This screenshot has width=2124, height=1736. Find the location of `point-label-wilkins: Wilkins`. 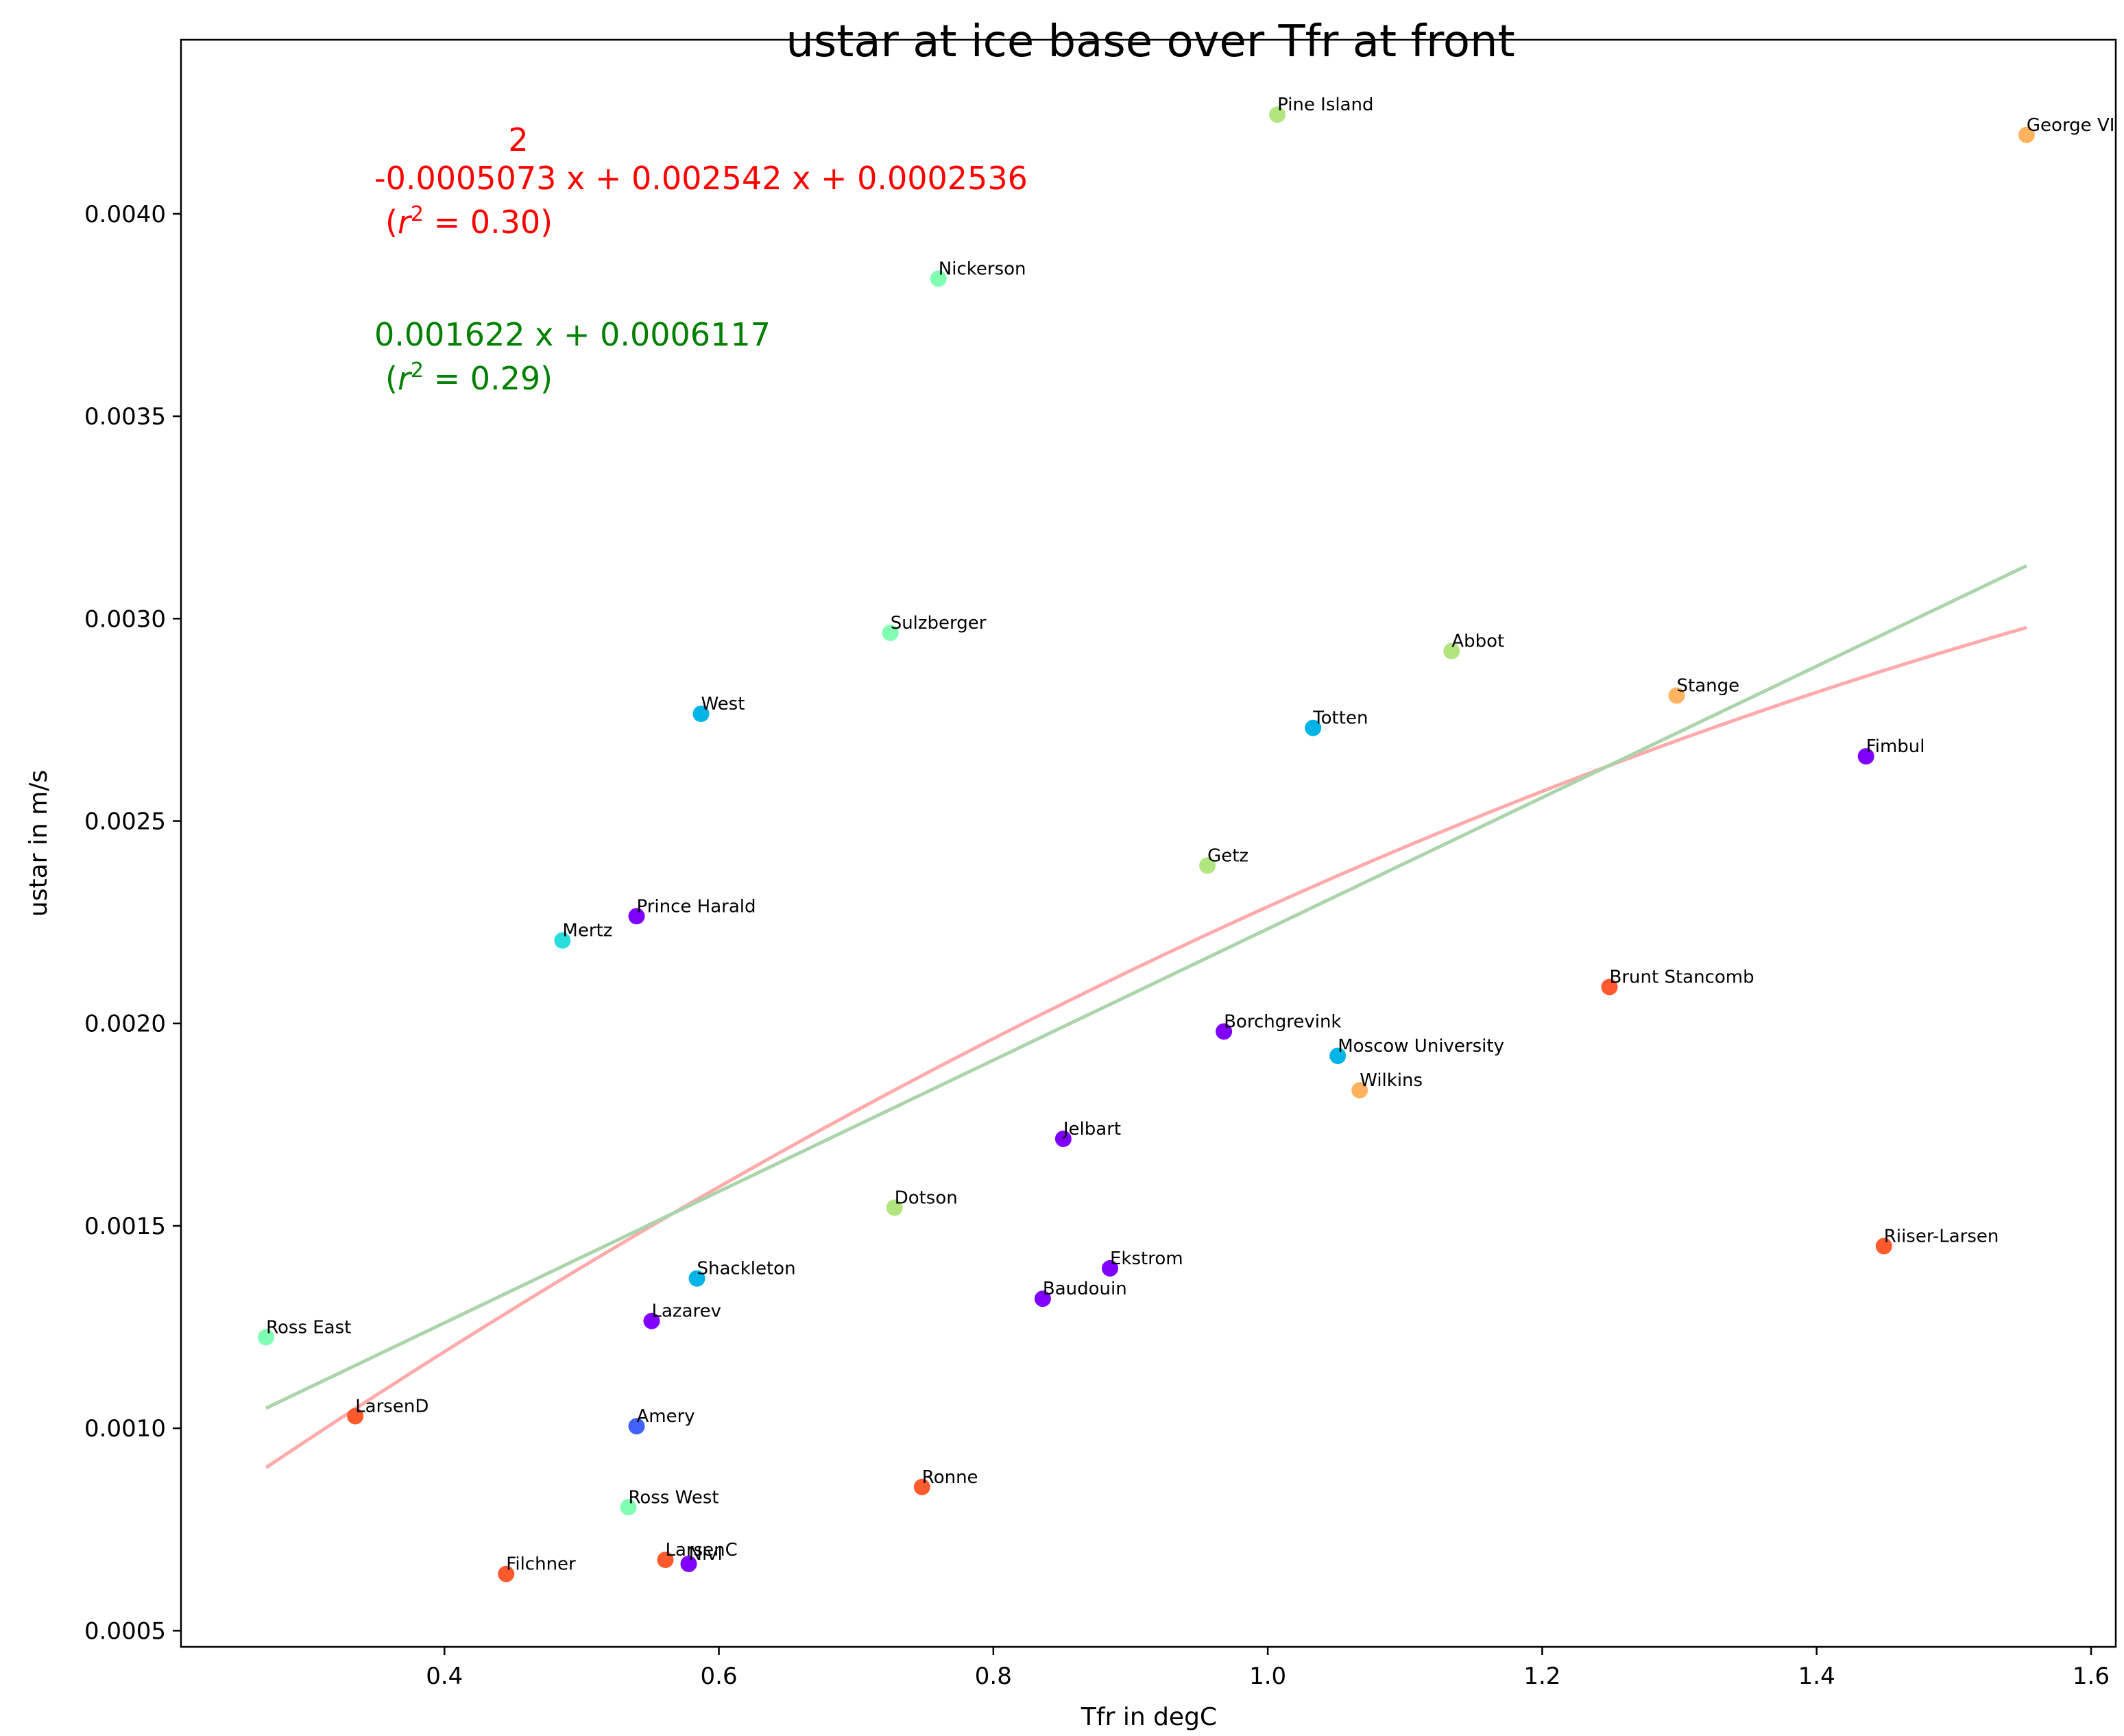

point-label-wilkins: Wilkins is located at coordinates (1391, 1081).